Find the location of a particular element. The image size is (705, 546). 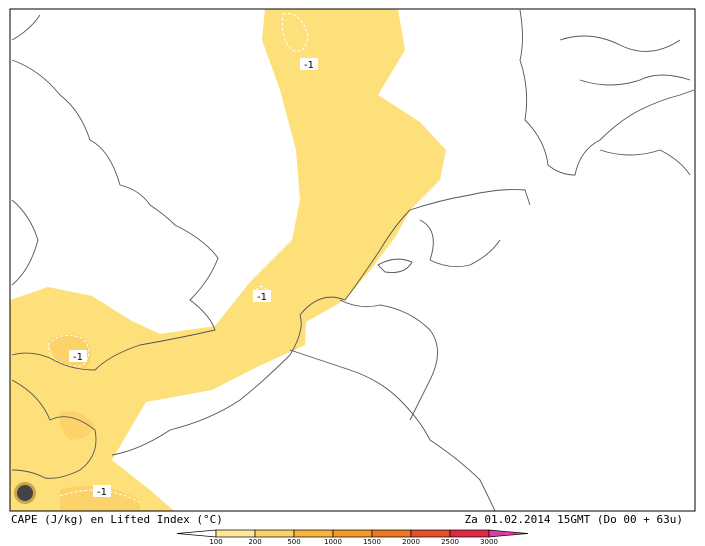

legend-label: 3000 is located at coordinates (489, 542).